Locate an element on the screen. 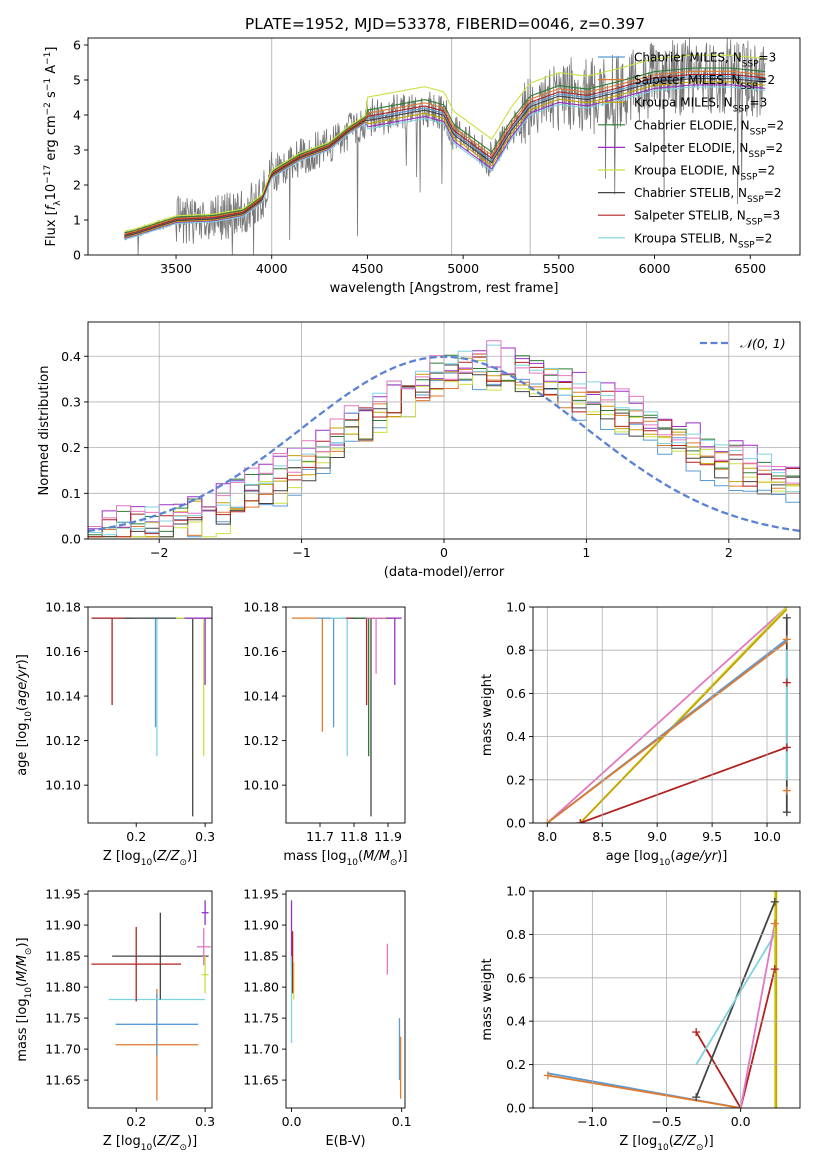  y-tick-label: 0.2 is located at coordinates (516, 779).